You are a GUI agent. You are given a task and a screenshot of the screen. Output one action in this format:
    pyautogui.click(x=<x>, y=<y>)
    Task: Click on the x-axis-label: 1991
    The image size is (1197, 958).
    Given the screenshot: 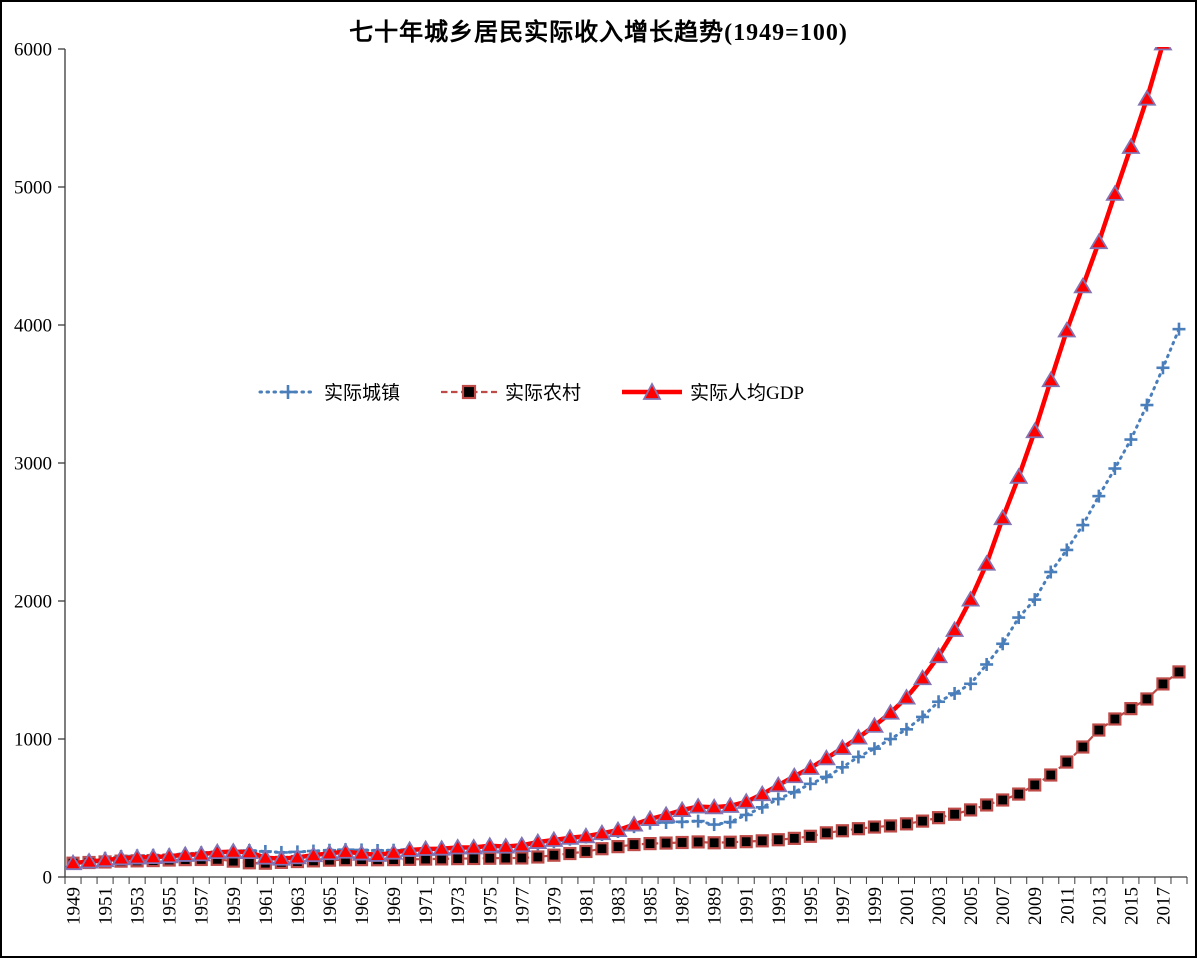 What is the action you would take?
    pyautogui.click(x=747, y=906)
    